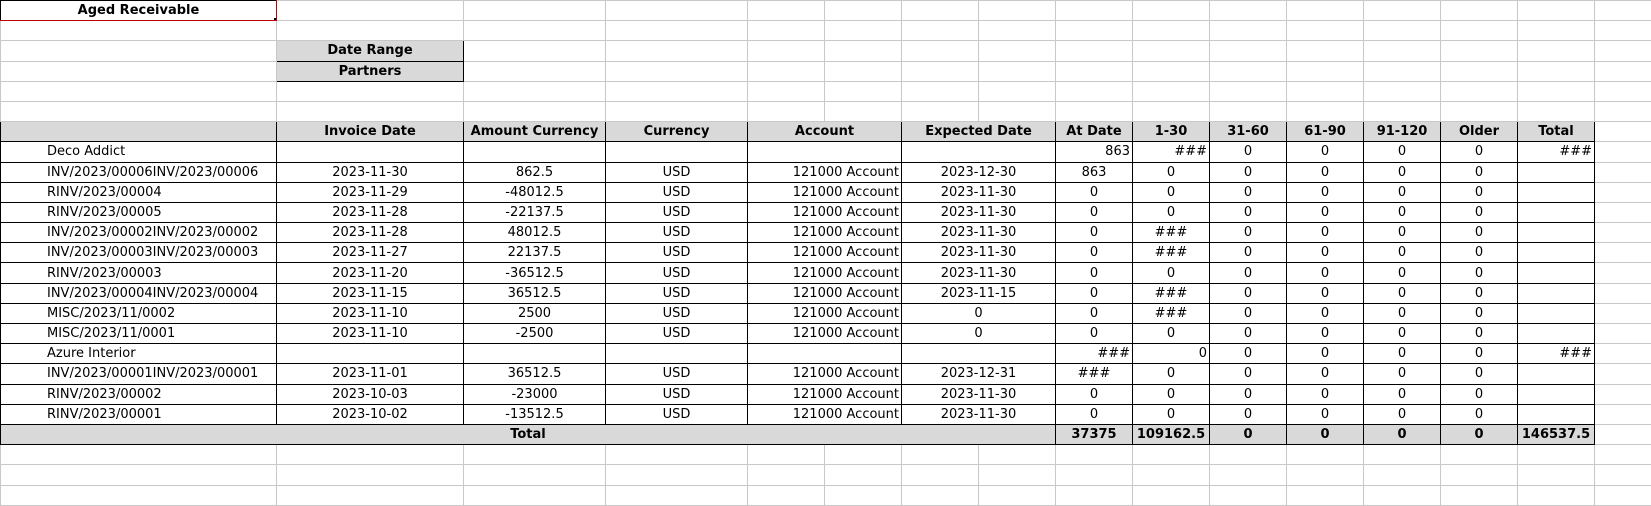 The image size is (1651, 506). I want to click on column-header: Total, so click(1556, 132).